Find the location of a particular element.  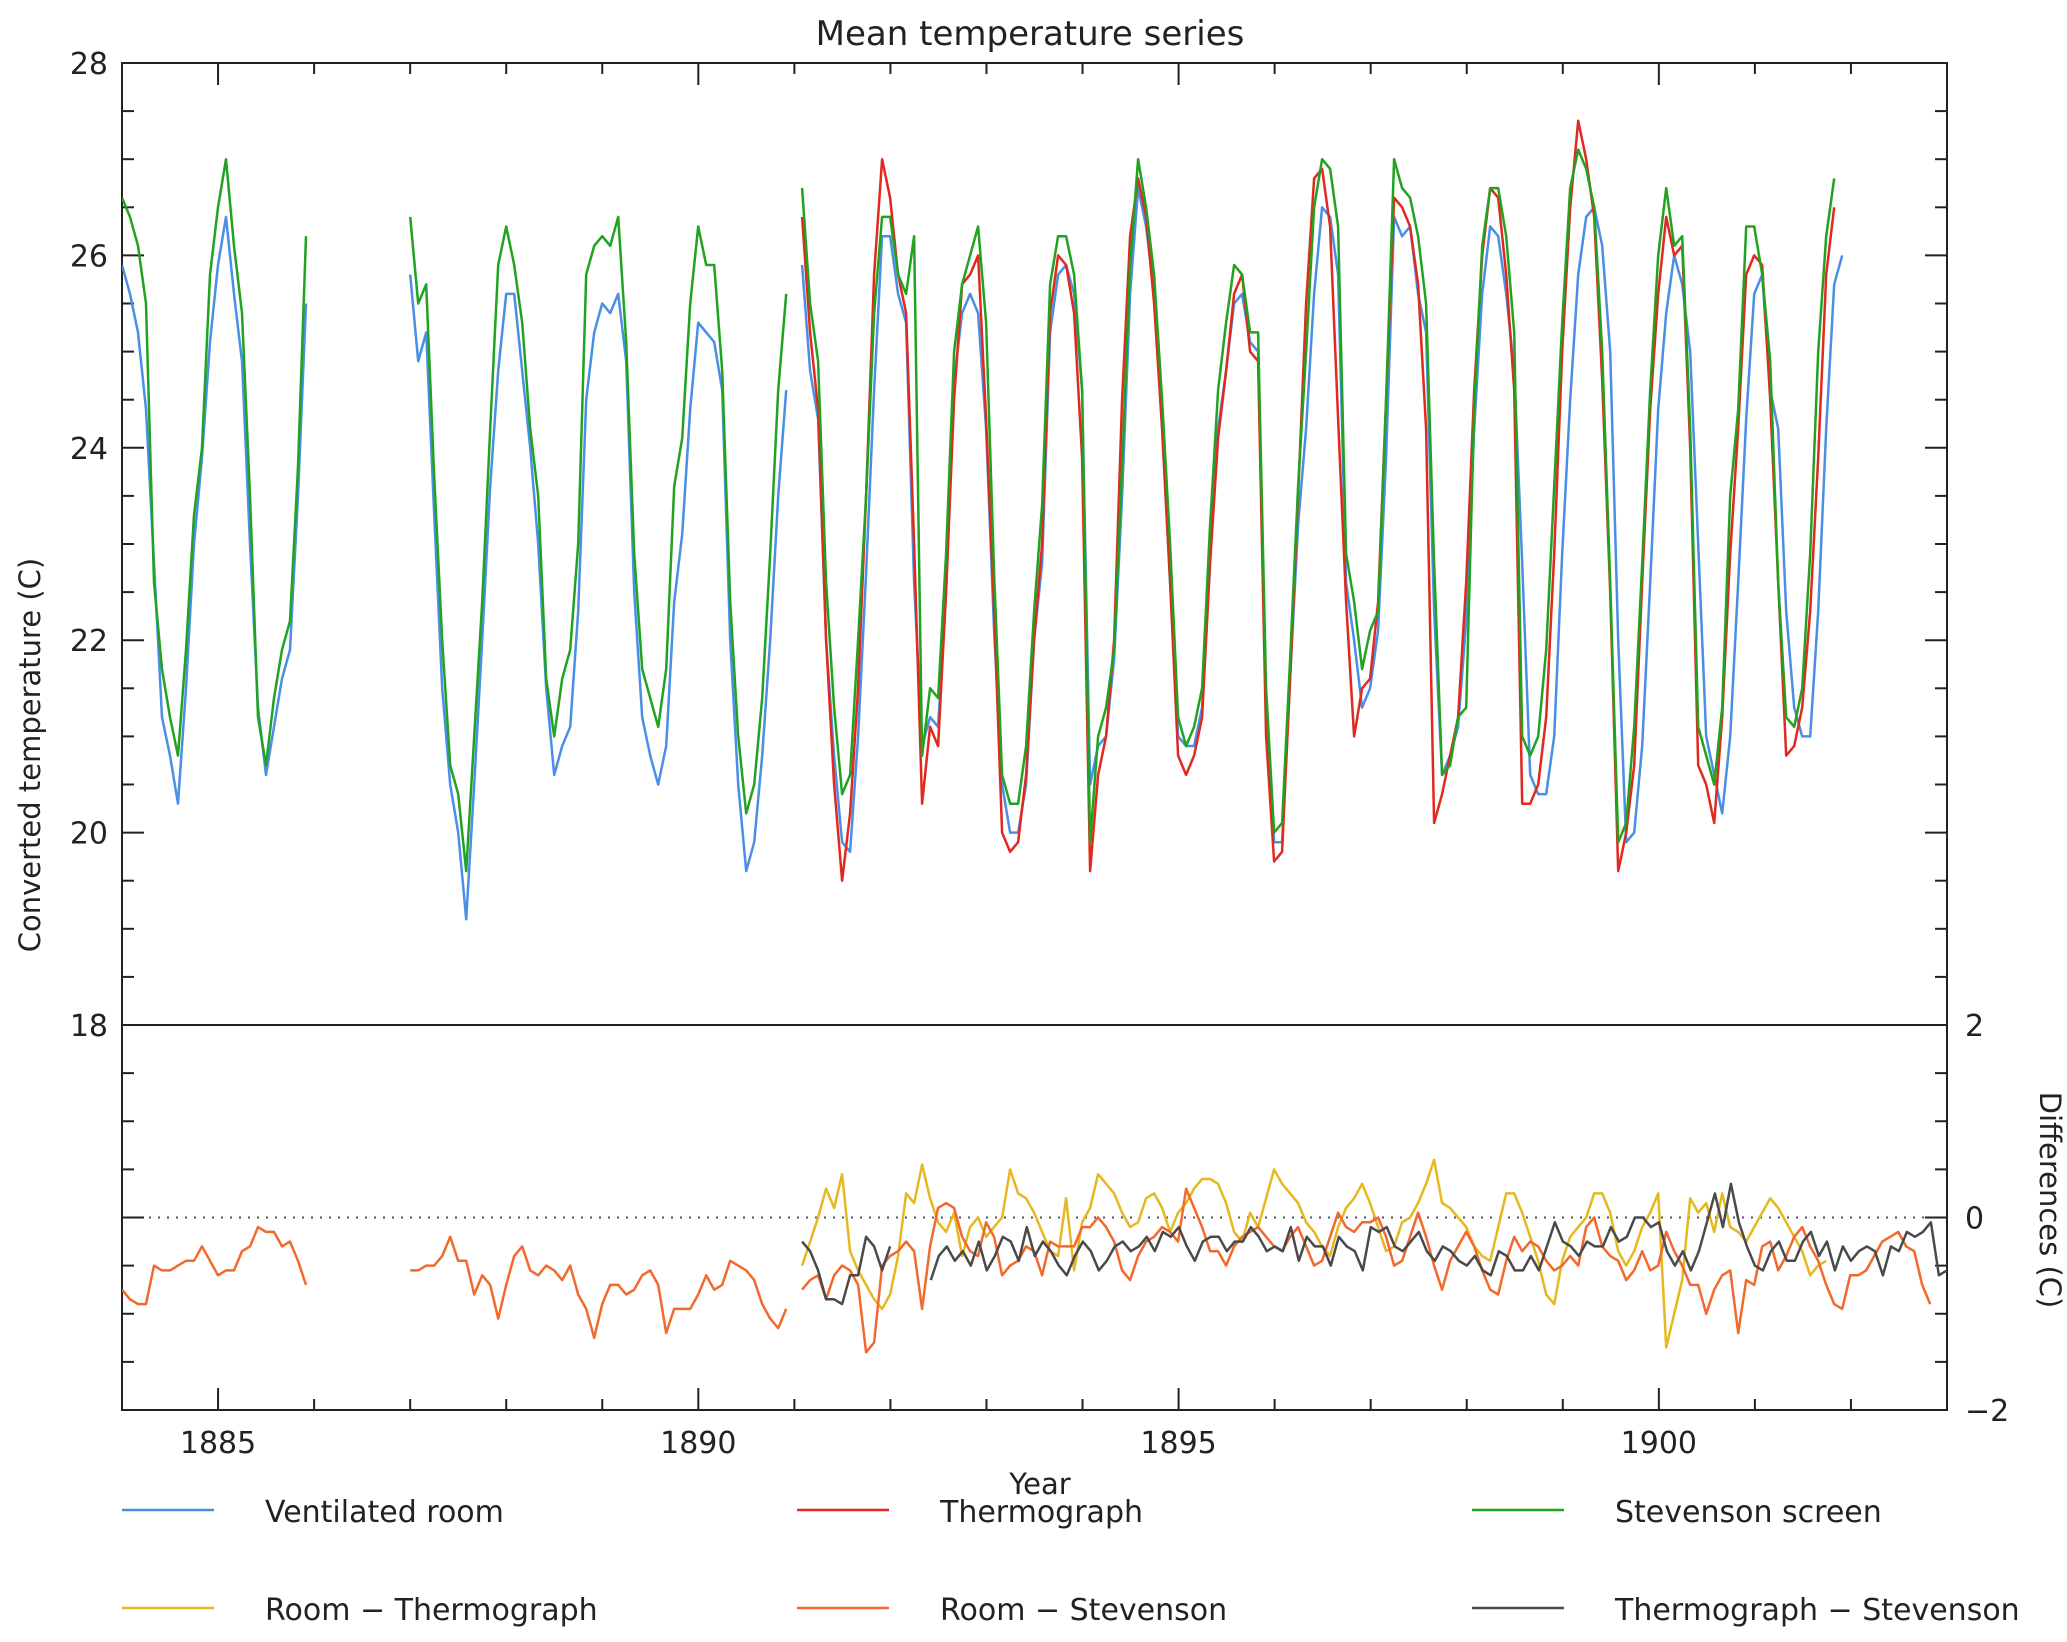

y-axis-label: Converted temperature (C) is located at coordinates (30, 755).